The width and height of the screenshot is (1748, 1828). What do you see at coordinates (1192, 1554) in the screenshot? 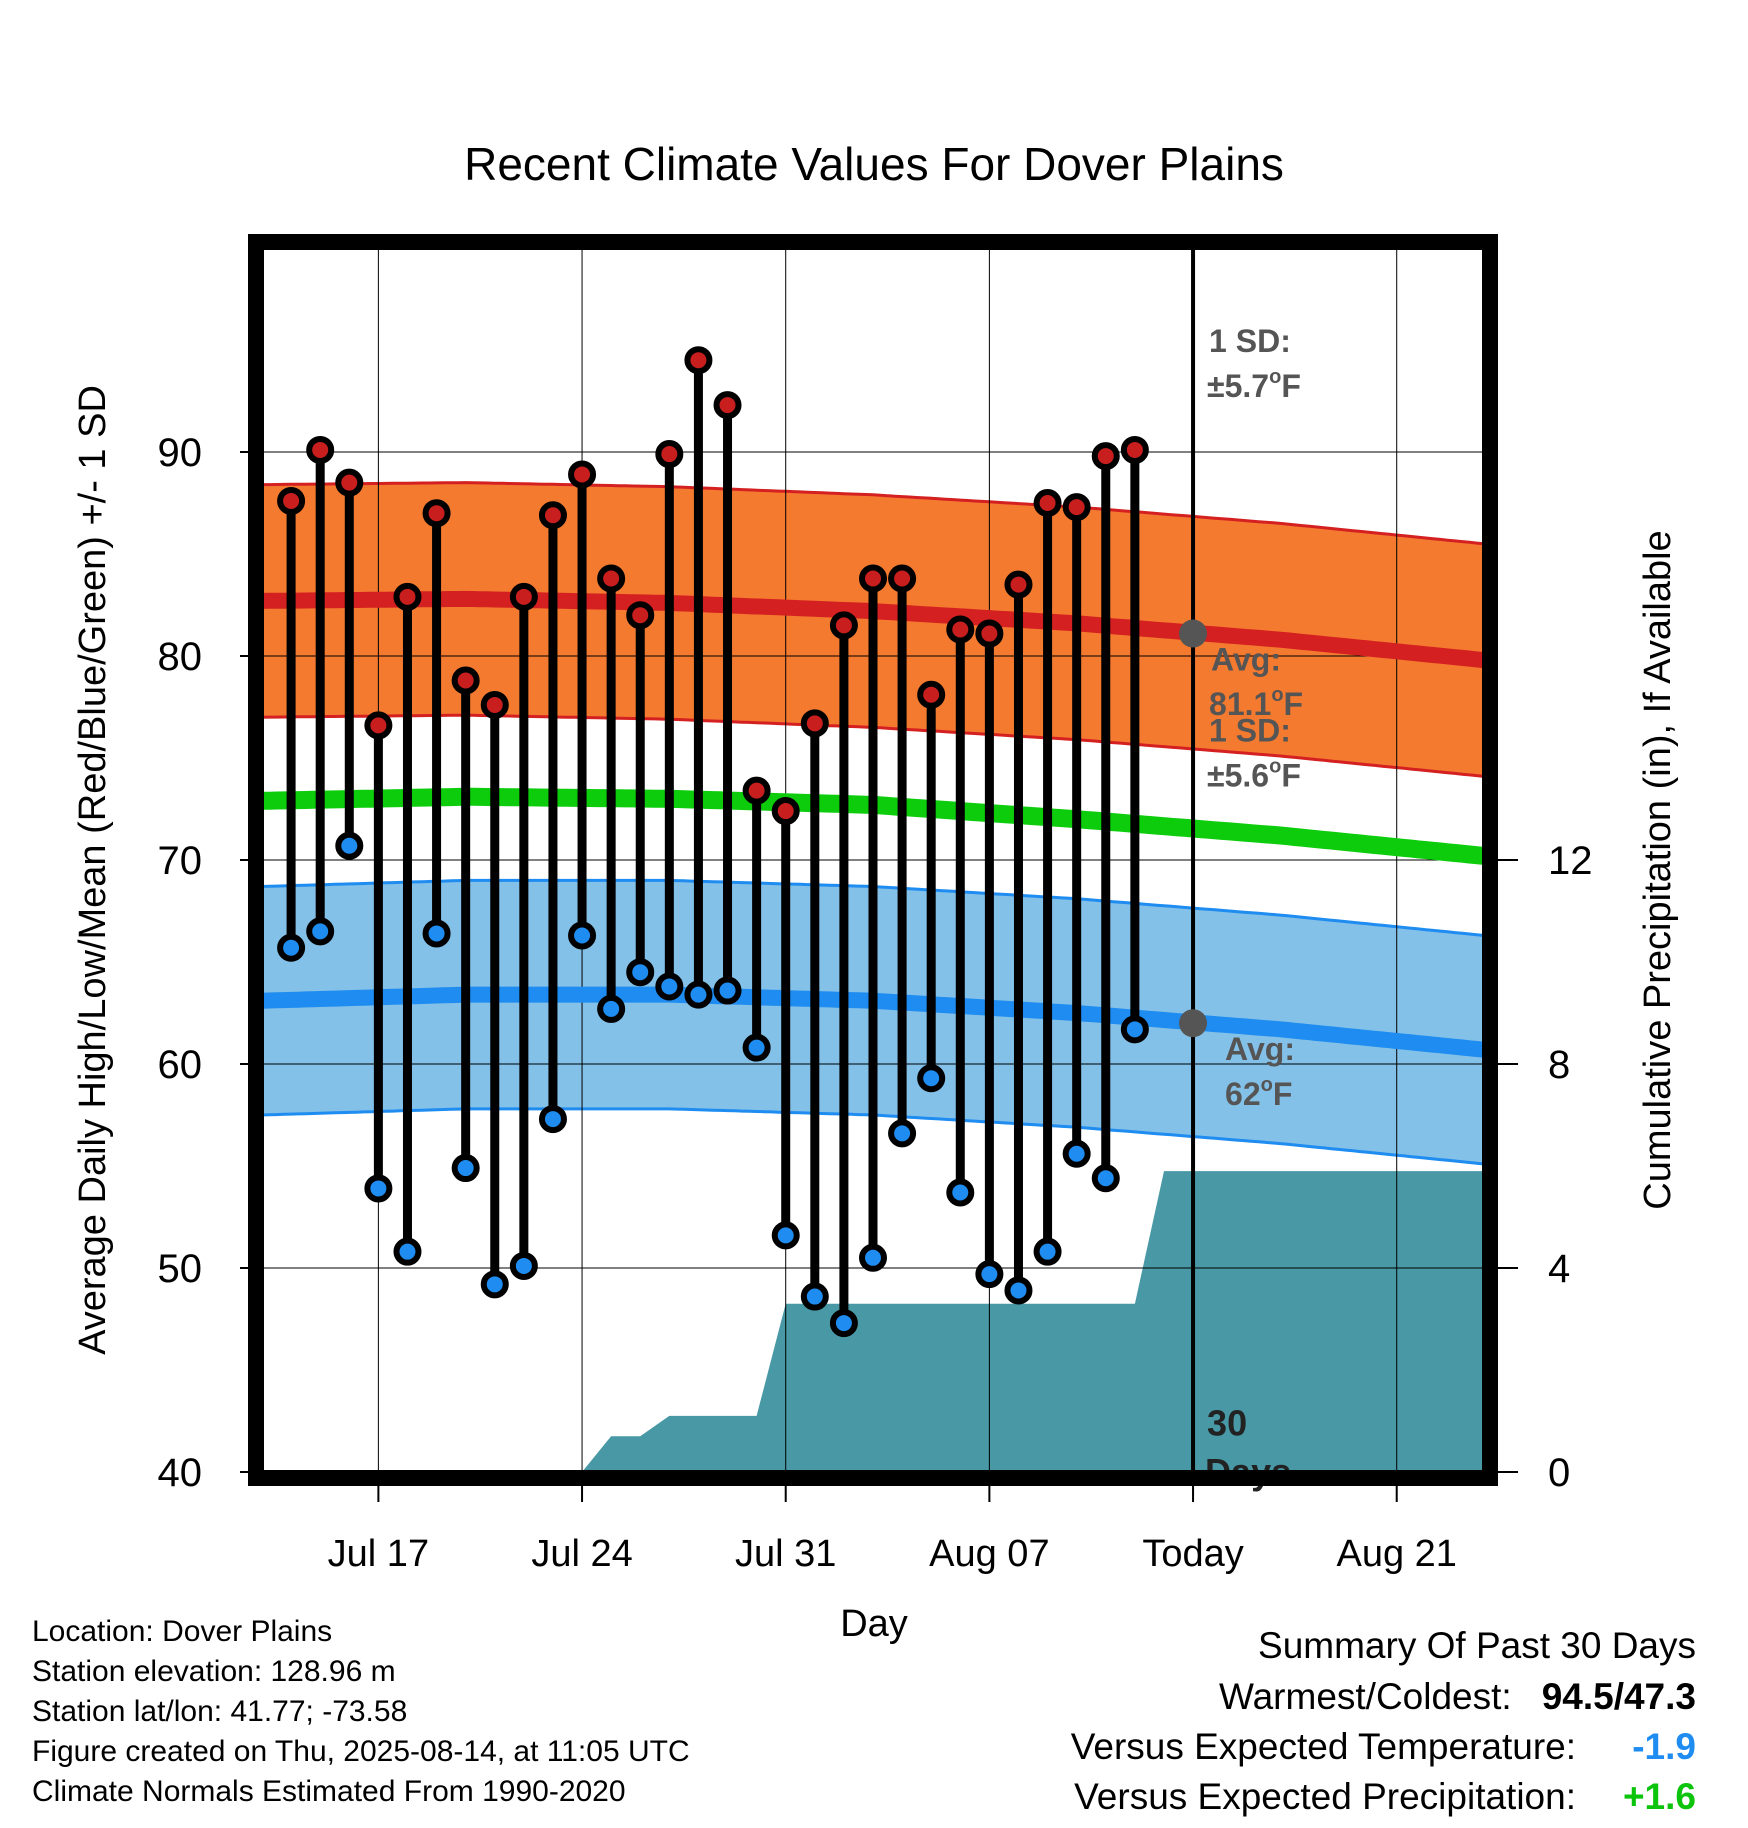
I see `x-tick-label: Today` at bounding box center [1192, 1554].